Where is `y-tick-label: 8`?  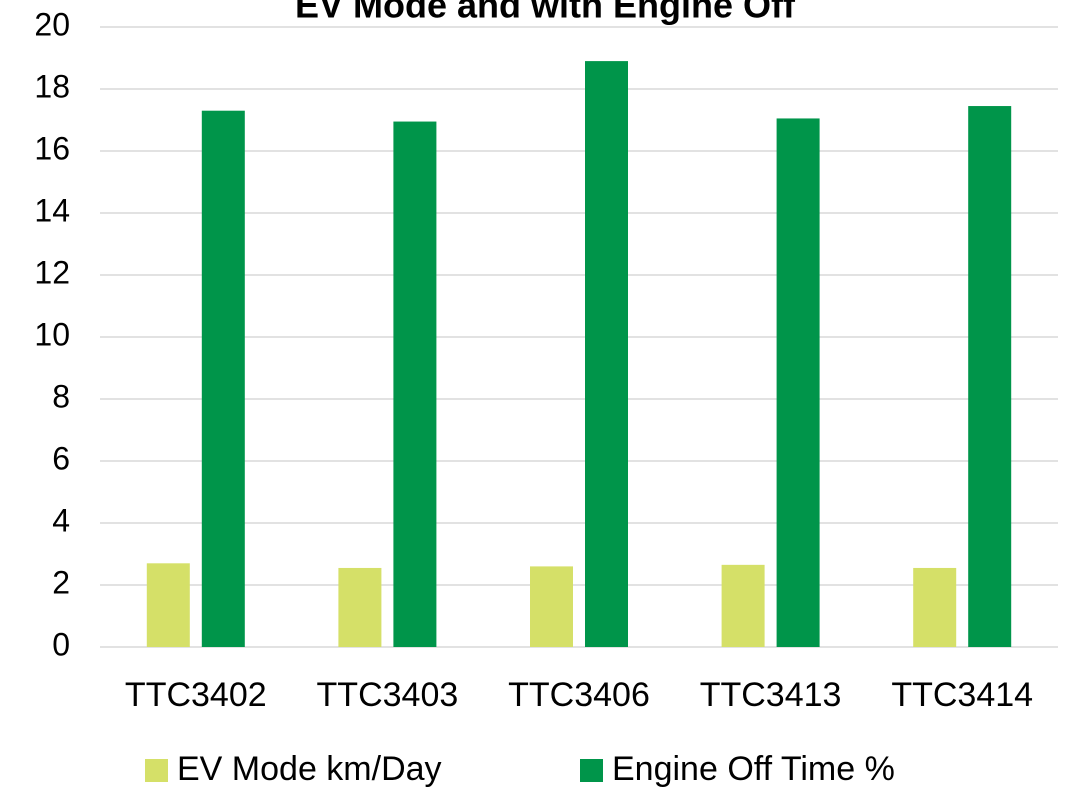
y-tick-label: 8 is located at coordinates (61, 396).